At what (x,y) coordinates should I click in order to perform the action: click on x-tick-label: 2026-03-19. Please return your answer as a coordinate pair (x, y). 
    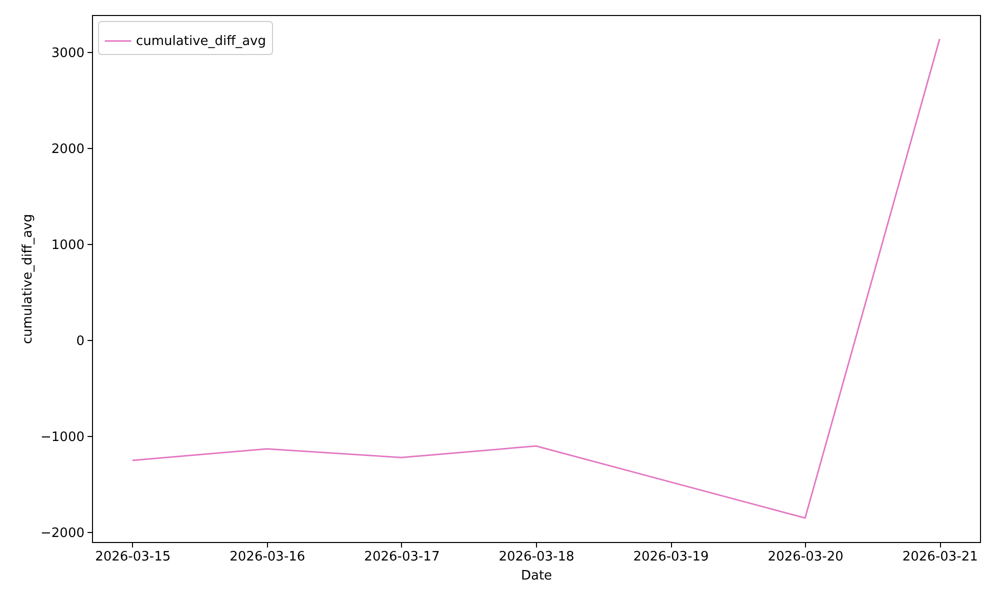
    Looking at the image, I should click on (671, 557).